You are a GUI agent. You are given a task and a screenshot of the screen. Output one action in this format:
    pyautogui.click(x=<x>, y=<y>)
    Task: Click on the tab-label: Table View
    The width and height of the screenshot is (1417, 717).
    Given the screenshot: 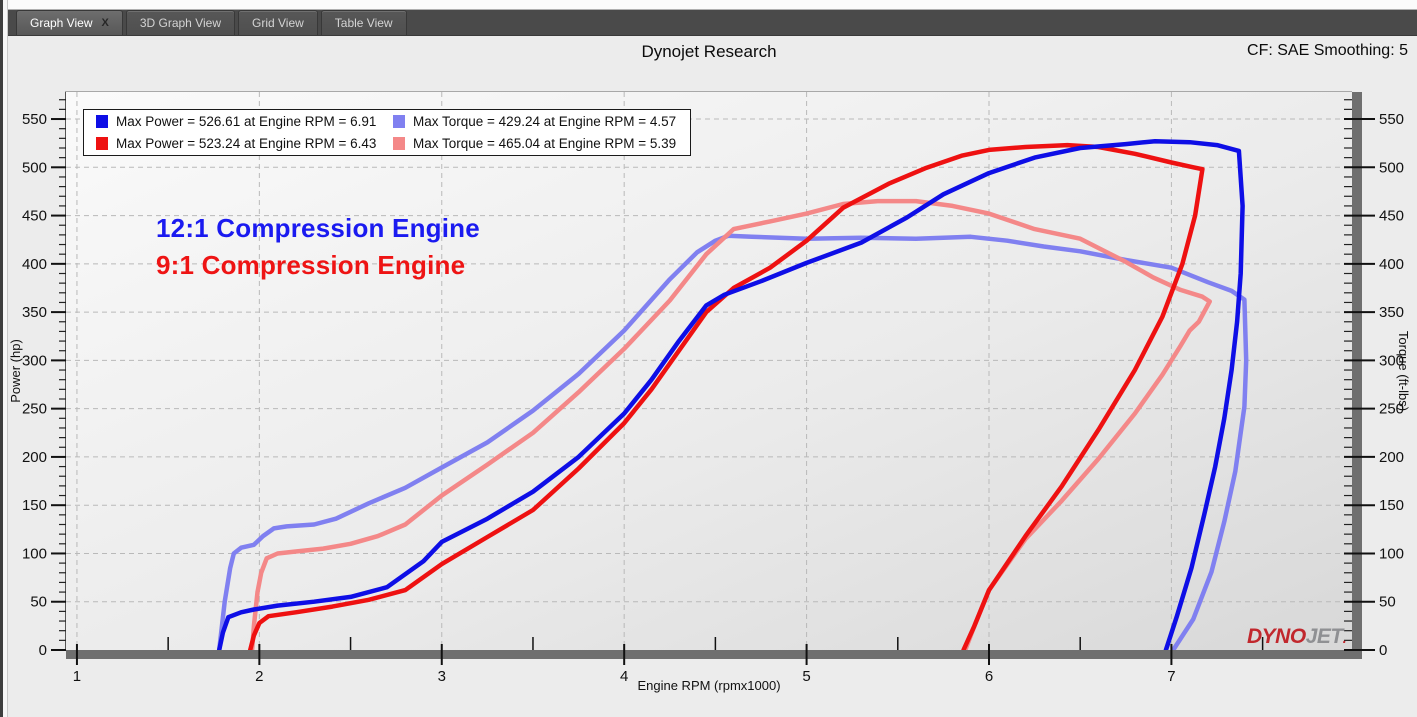 What is the action you would take?
    pyautogui.click(x=363, y=23)
    